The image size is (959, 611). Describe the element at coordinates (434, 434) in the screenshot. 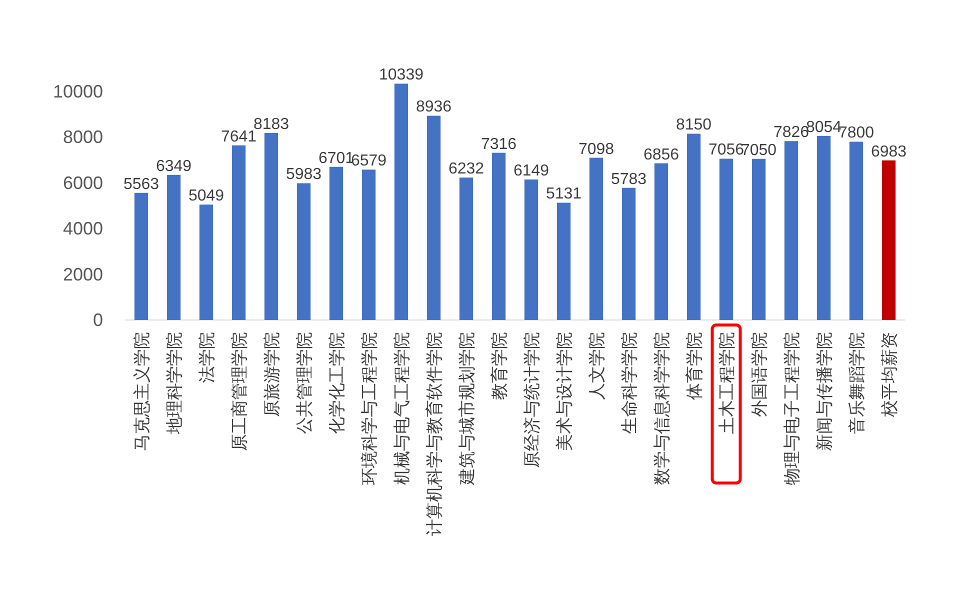

I see `x-tick-label: 计算机科学与教育软件学院` at that location.